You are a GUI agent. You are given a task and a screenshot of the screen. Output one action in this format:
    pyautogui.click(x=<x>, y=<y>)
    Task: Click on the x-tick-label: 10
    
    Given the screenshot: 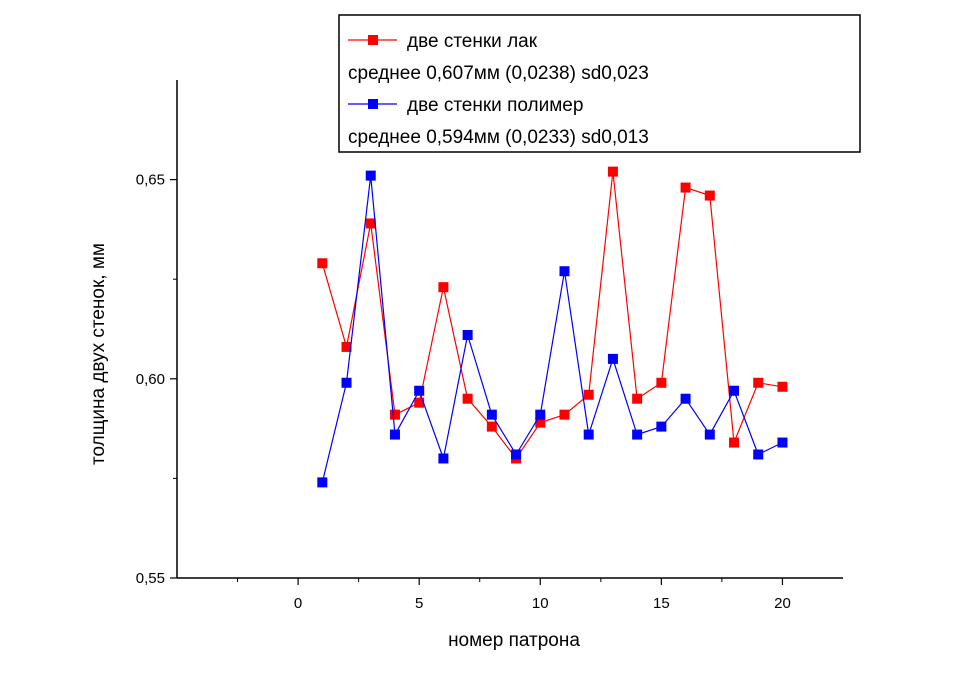 What is the action you would take?
    pyautogui.click(x=540, y=603)
    